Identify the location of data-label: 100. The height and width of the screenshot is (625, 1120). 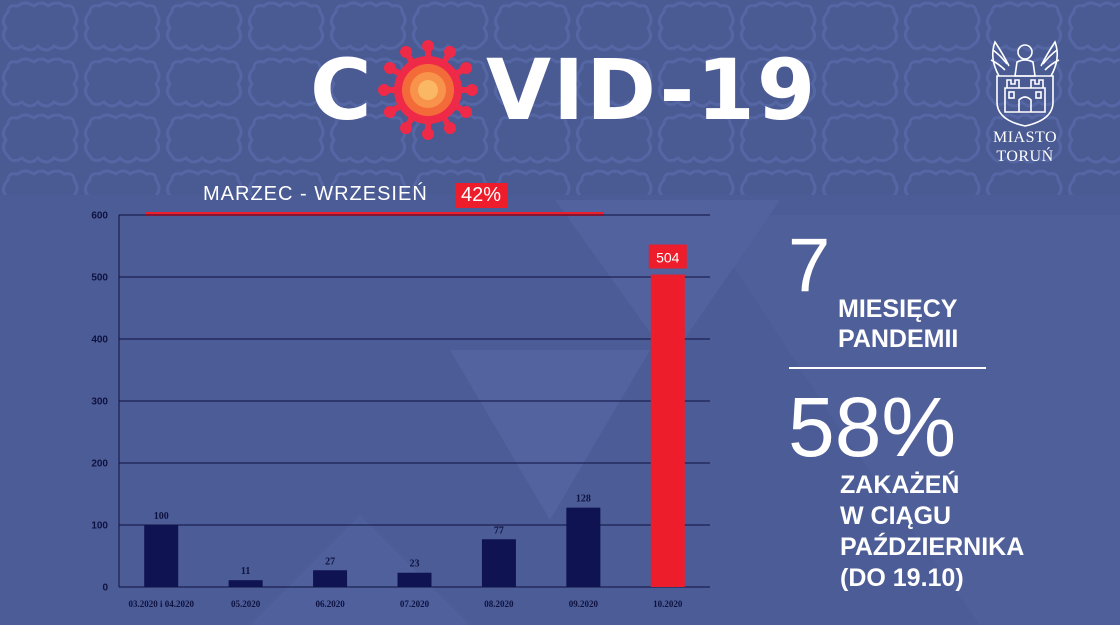
(161, 516).